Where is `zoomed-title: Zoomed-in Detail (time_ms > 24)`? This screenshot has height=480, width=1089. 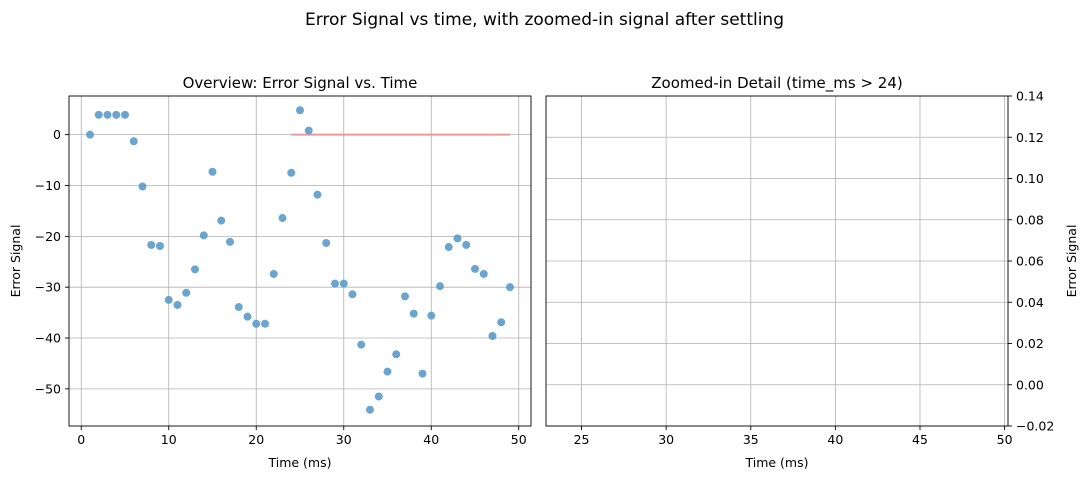
zoomed-title: Zoomed-in Detail (time_ms > 24) is located at coordinates (777, 83).